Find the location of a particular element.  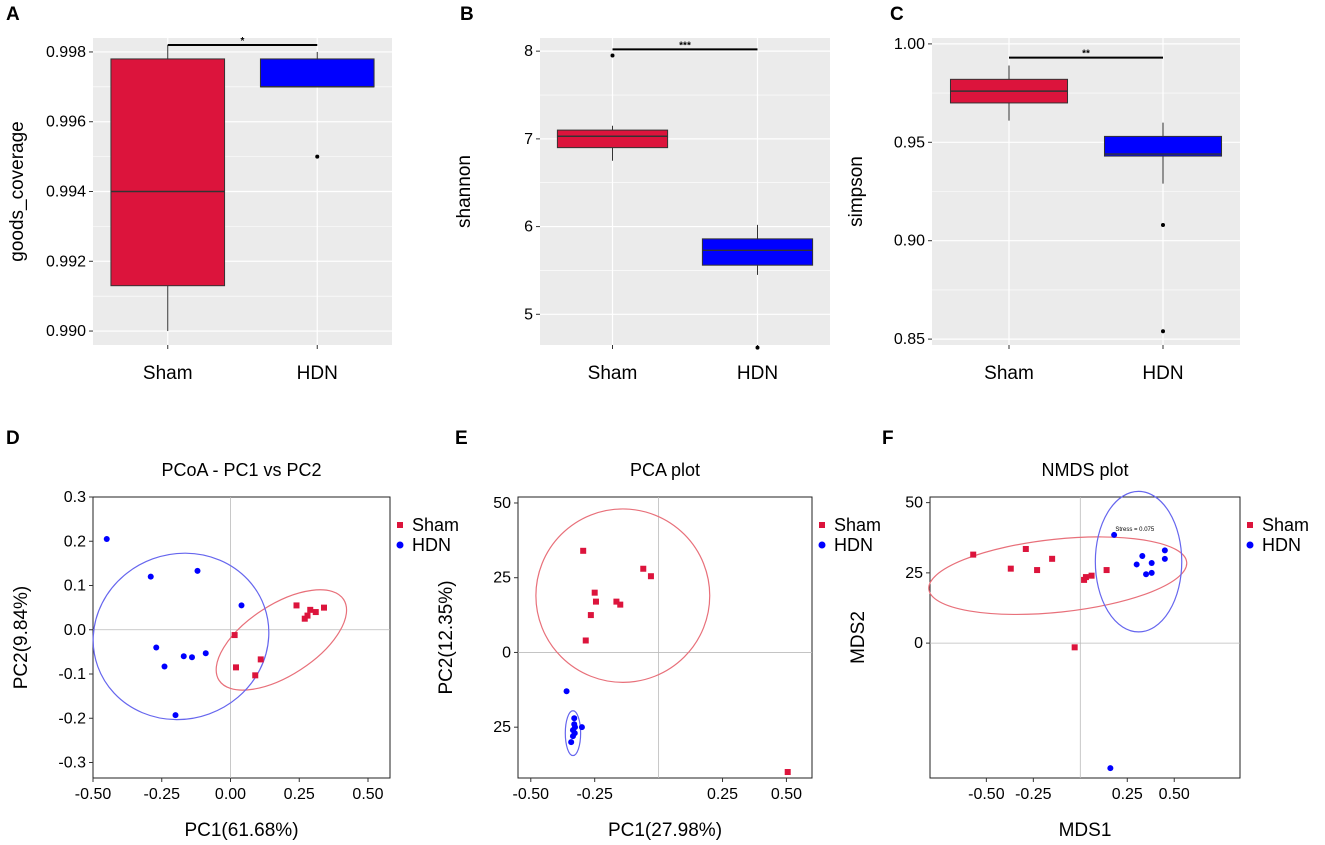

panel-letter-d: D is located at coordinates (13, 438).